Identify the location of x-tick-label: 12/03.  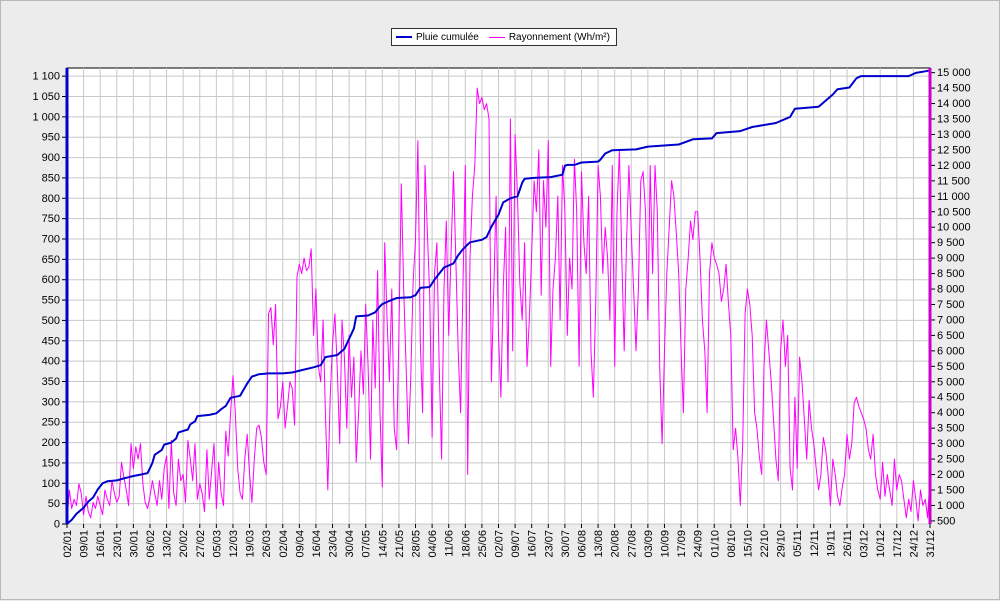
(234, 544).